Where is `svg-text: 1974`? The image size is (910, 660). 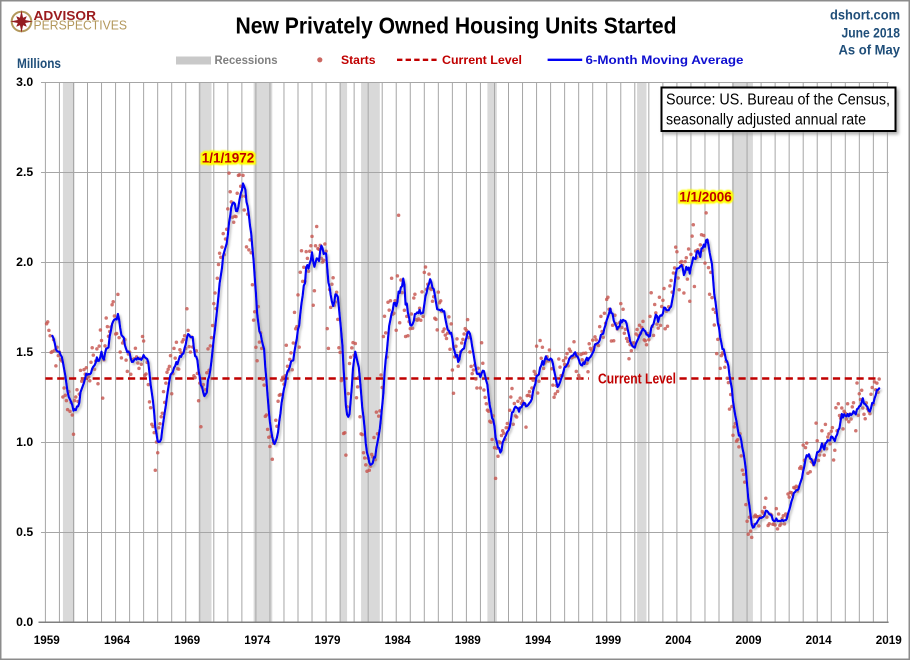
svg-text: 1974 is located at coordinates (257, 641).